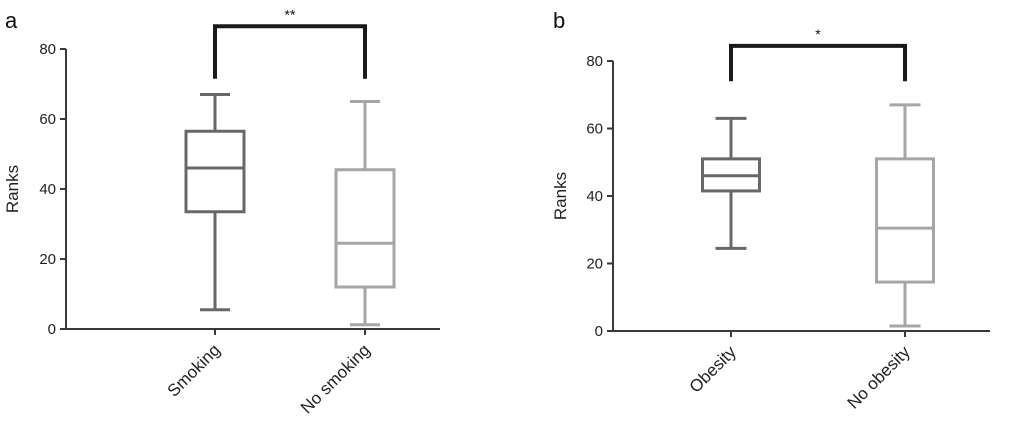 The height and width of the screenshot is (429, 1024). Describe the element at coordinates (879, 377) in the screenshot. I see `x-tick-label: No obesity` at that location.